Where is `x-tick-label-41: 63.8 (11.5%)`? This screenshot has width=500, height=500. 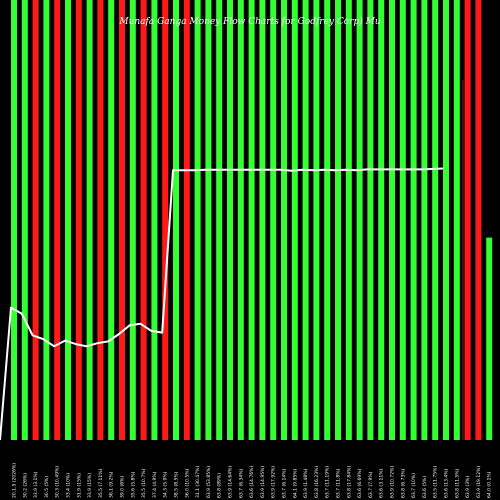
x-tick-label-41: 63.8 (11.5%) is located at coordinates (457, 483).